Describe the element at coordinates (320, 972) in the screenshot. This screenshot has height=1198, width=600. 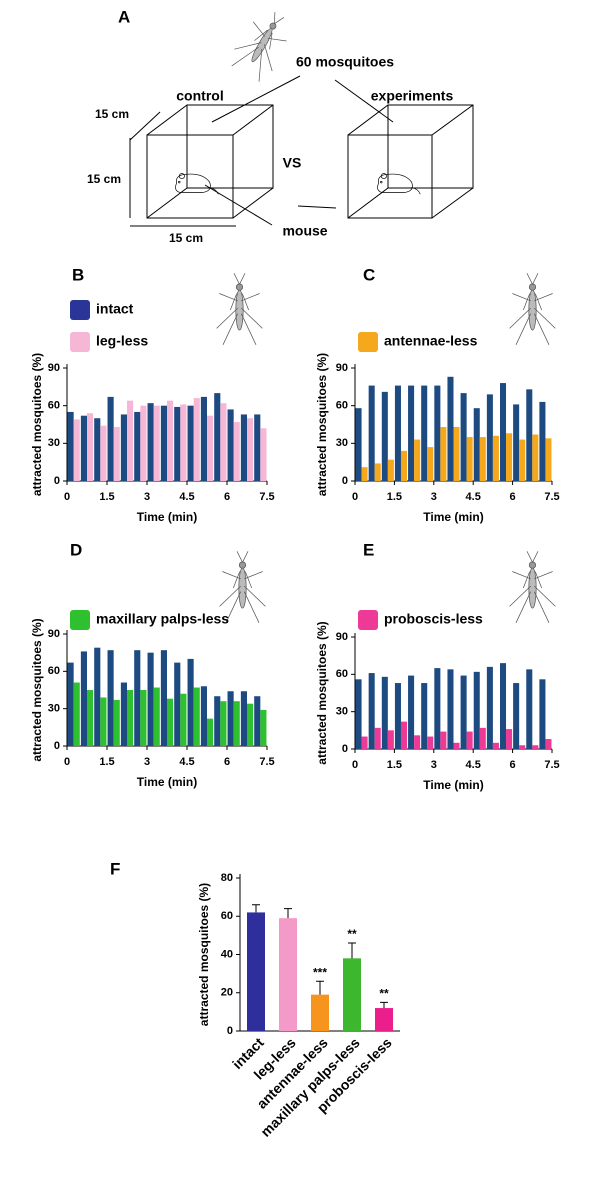
I see `significance-label: ***` at that location.